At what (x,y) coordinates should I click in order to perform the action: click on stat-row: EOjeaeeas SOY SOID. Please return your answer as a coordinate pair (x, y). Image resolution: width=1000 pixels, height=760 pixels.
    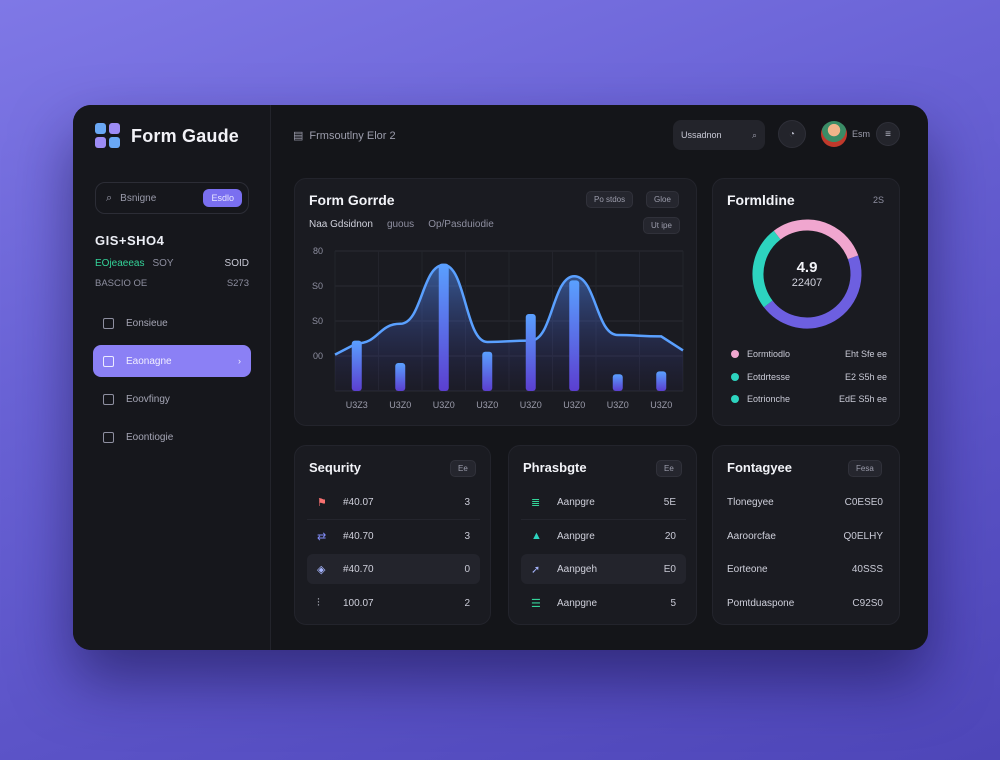
    Looking at the image, I should click on (172, 263).